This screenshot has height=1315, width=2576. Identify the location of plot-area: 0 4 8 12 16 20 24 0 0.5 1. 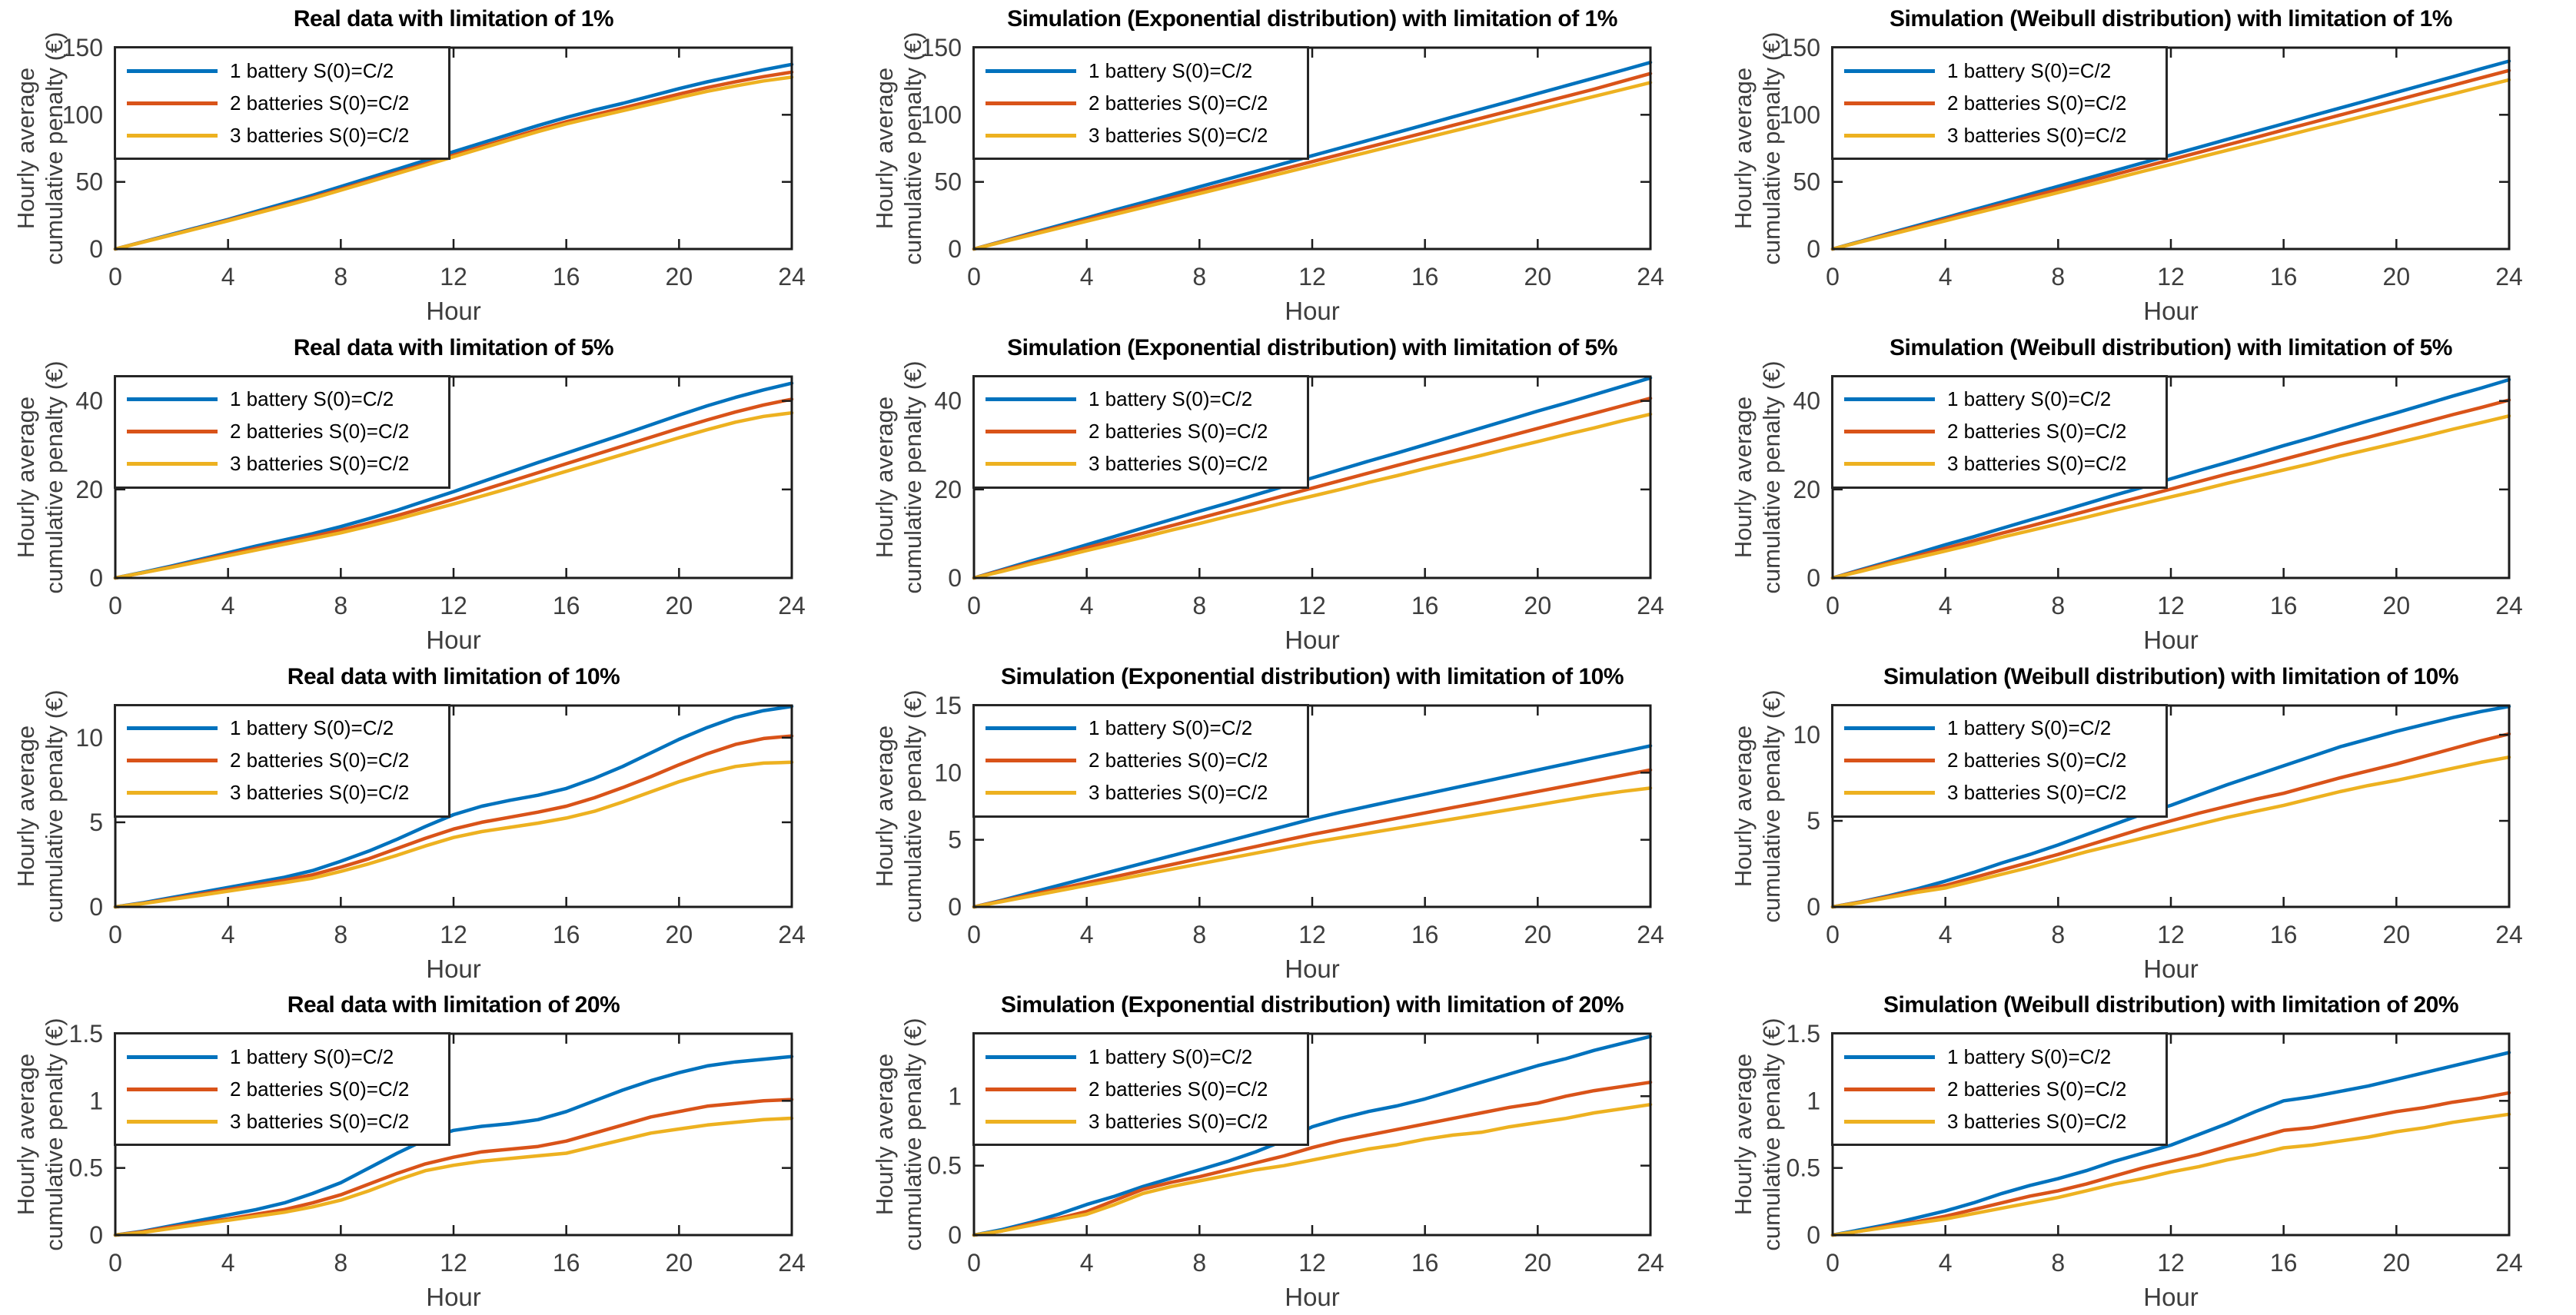
(1296, 1154).